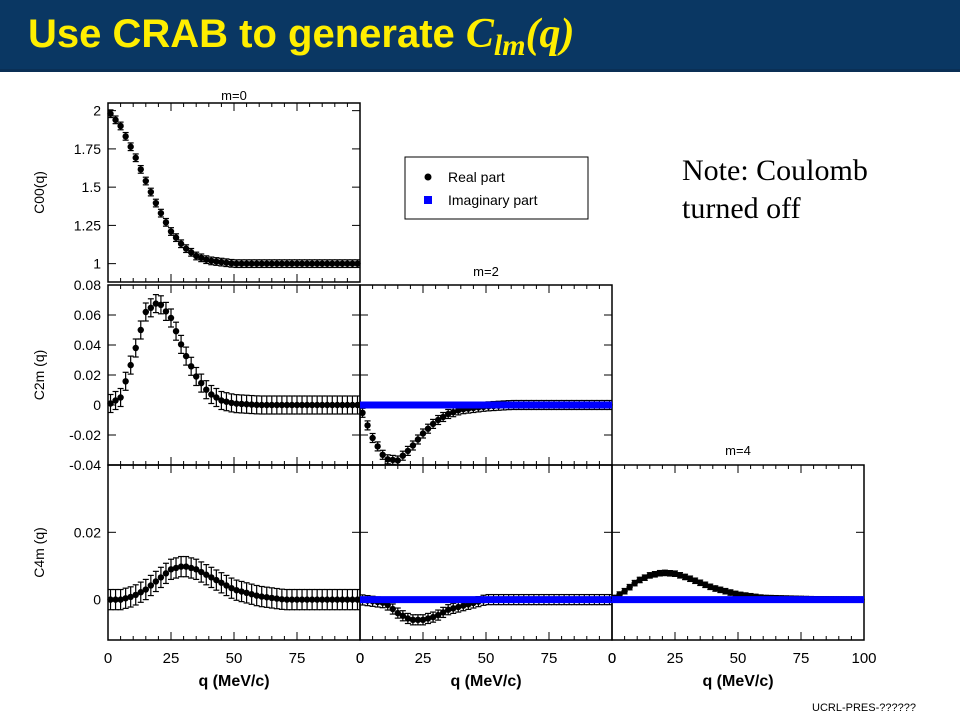  I want to click on y-tick-label: 1.5, so click(92, 187).